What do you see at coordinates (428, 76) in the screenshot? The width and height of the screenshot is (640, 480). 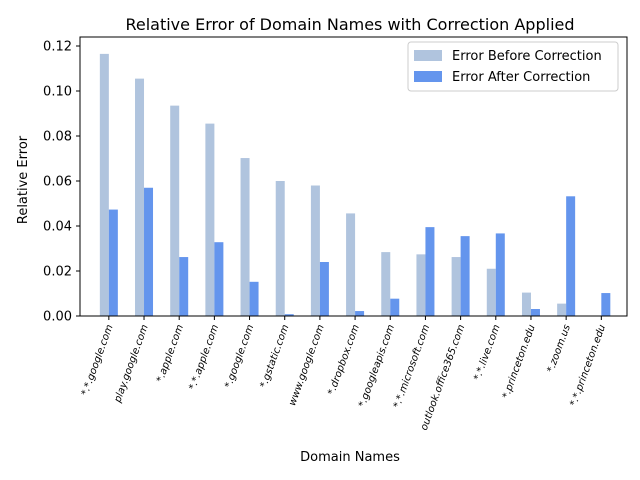 I see `legend-swatch-after` at bounding box center [428, 76].